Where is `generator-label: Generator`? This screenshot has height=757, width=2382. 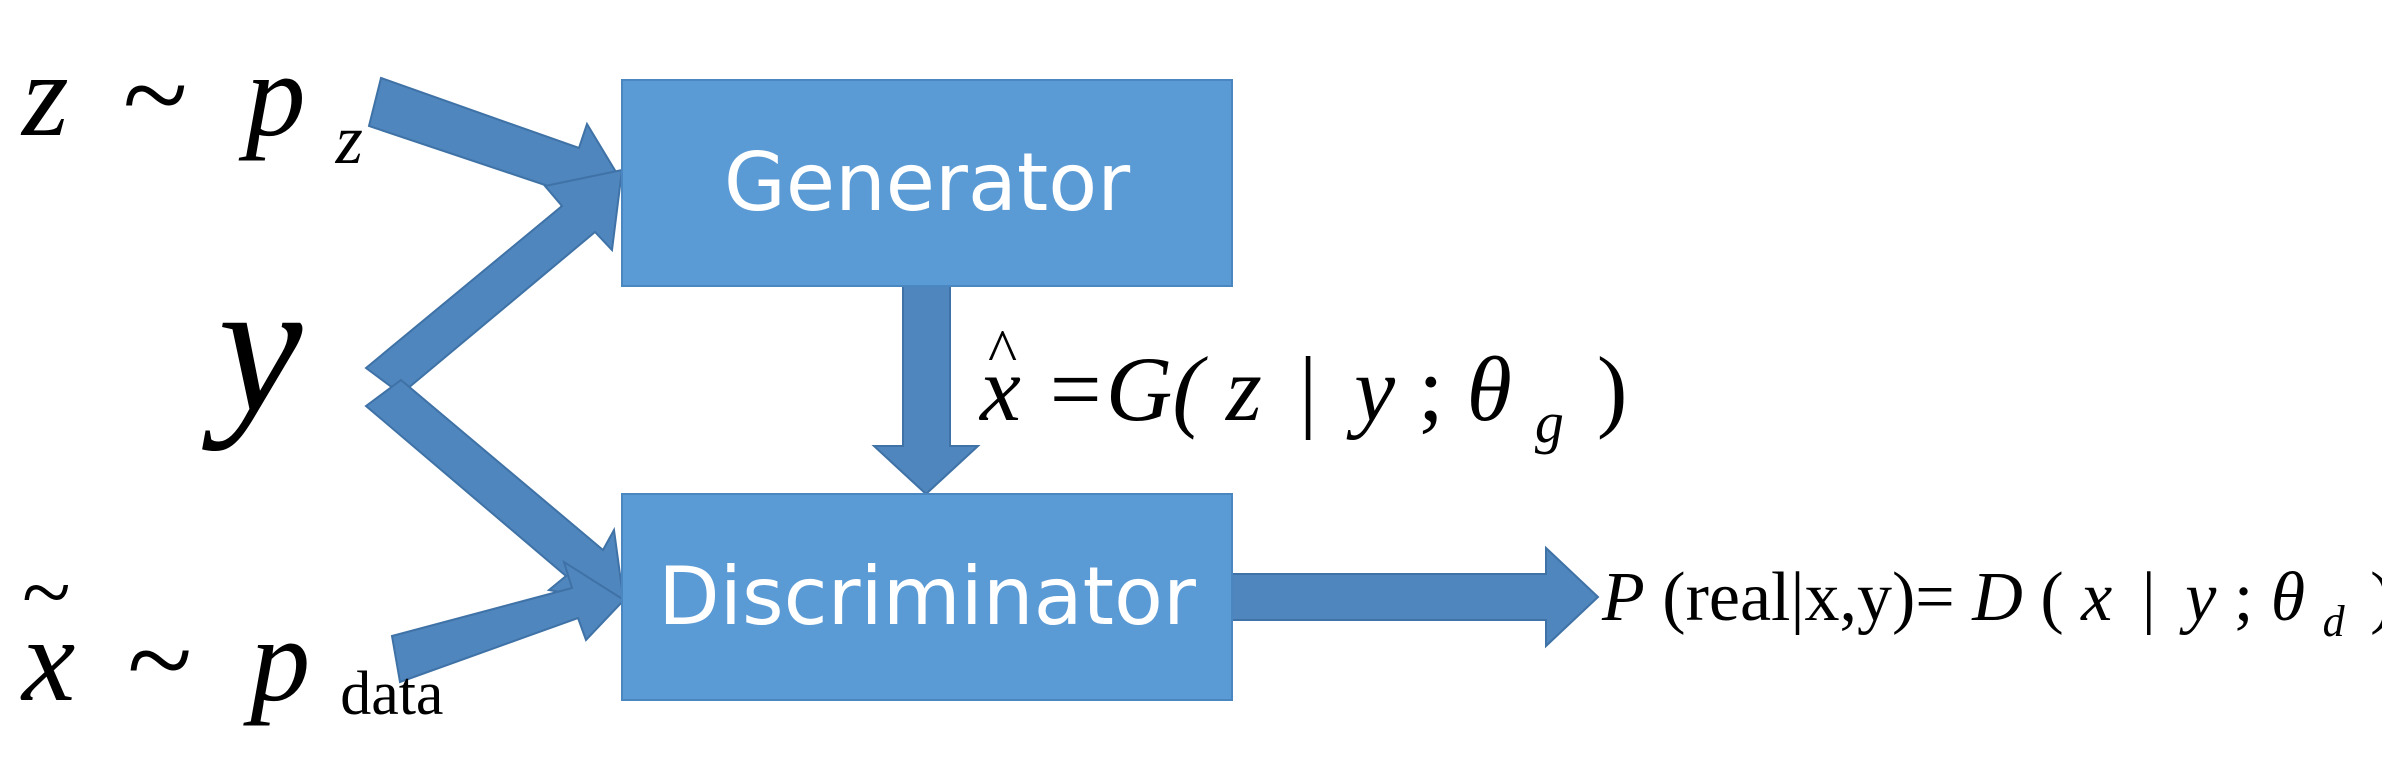 generator-label: Generator is located at coordinates (927, 182).